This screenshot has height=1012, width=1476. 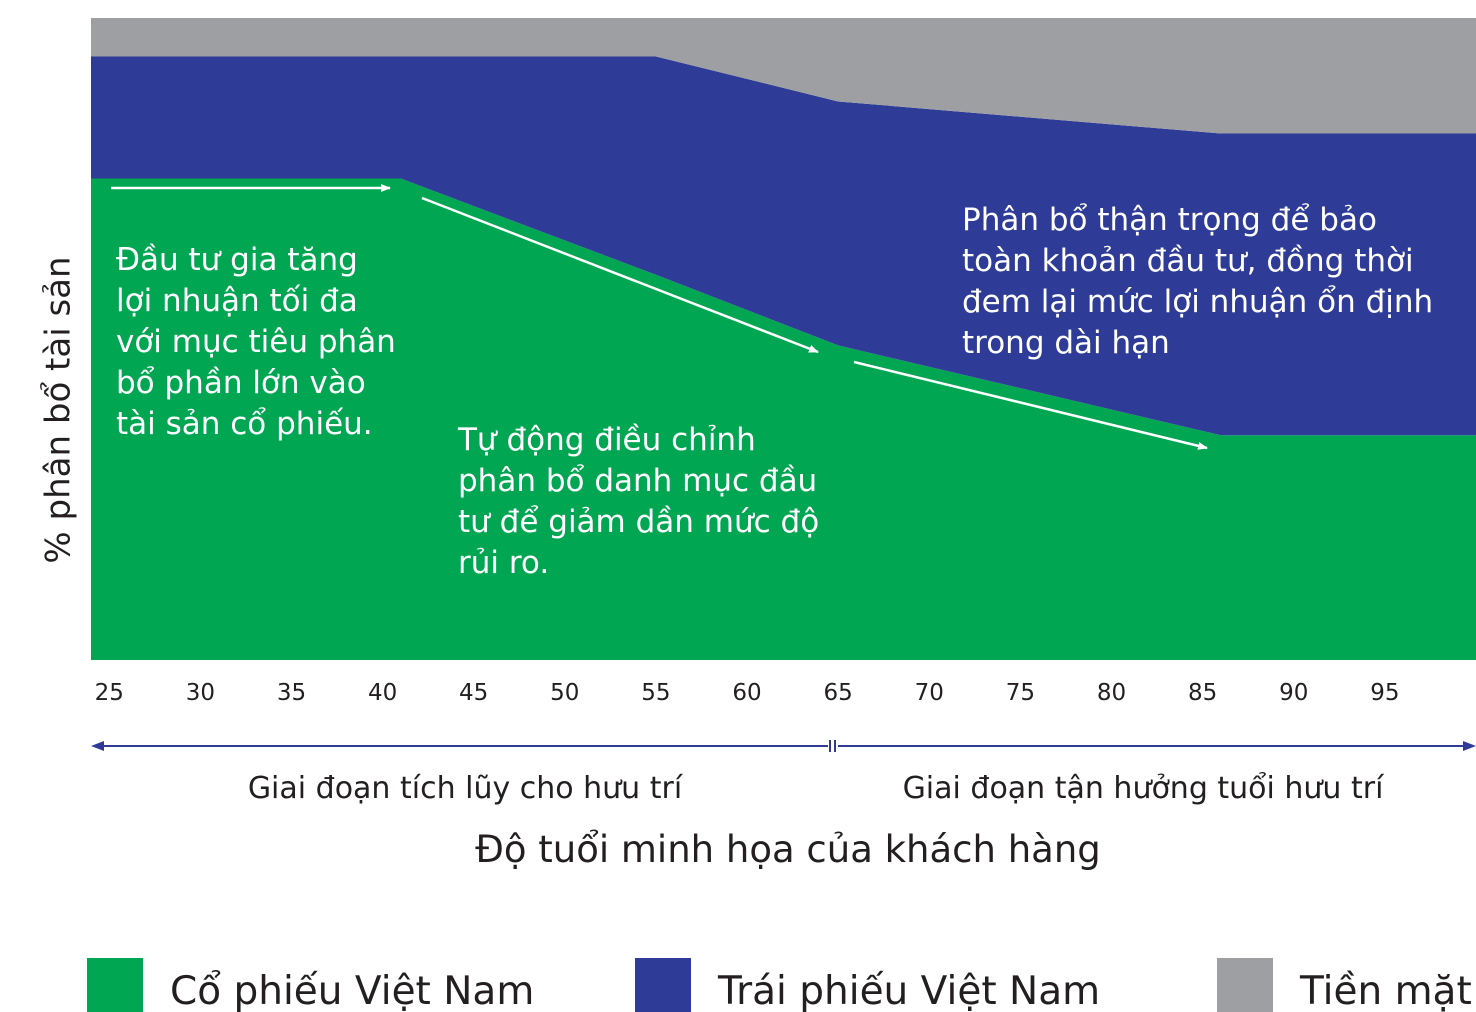 I want to click on annotation: tư để giảm dần mức độ, so click(x=638, y=522).